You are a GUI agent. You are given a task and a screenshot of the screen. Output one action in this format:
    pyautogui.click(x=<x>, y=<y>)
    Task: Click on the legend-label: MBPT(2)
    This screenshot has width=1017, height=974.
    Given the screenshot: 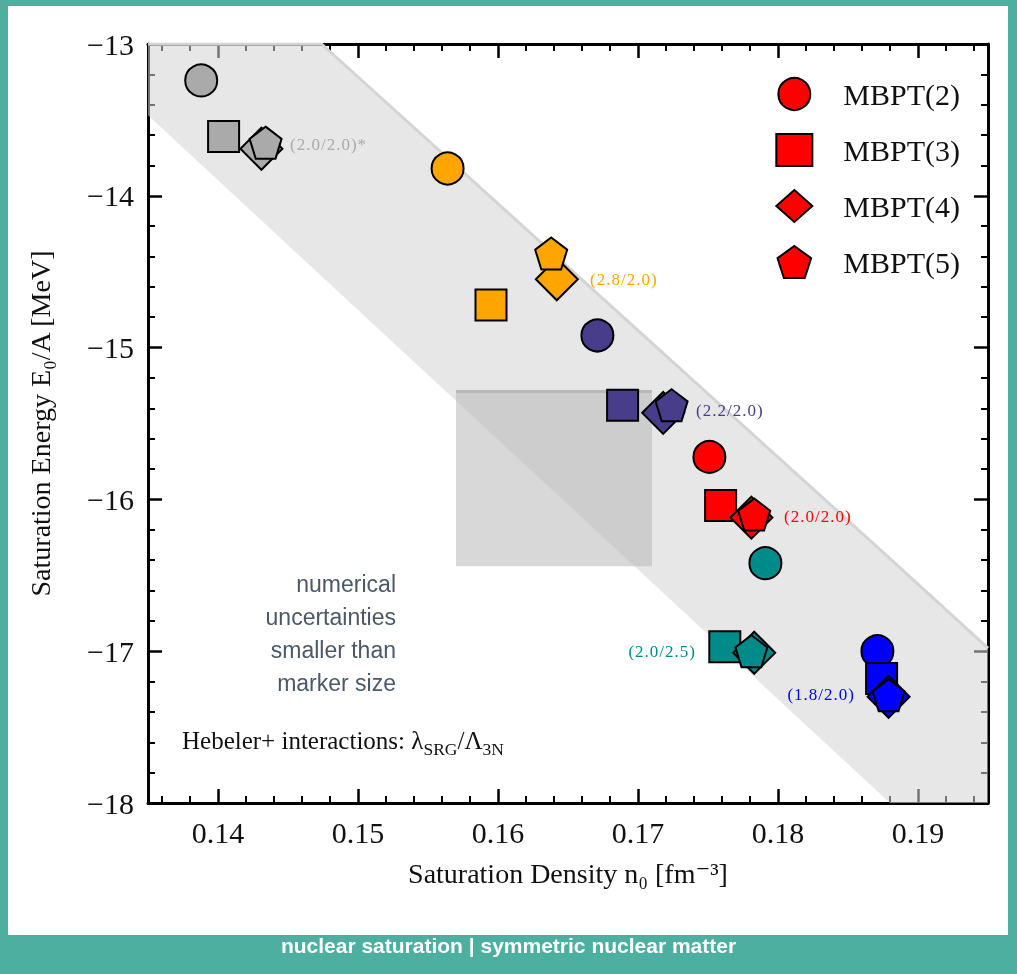 What is the action you would take?
    pyautogui.click(x=902, y=94)
    